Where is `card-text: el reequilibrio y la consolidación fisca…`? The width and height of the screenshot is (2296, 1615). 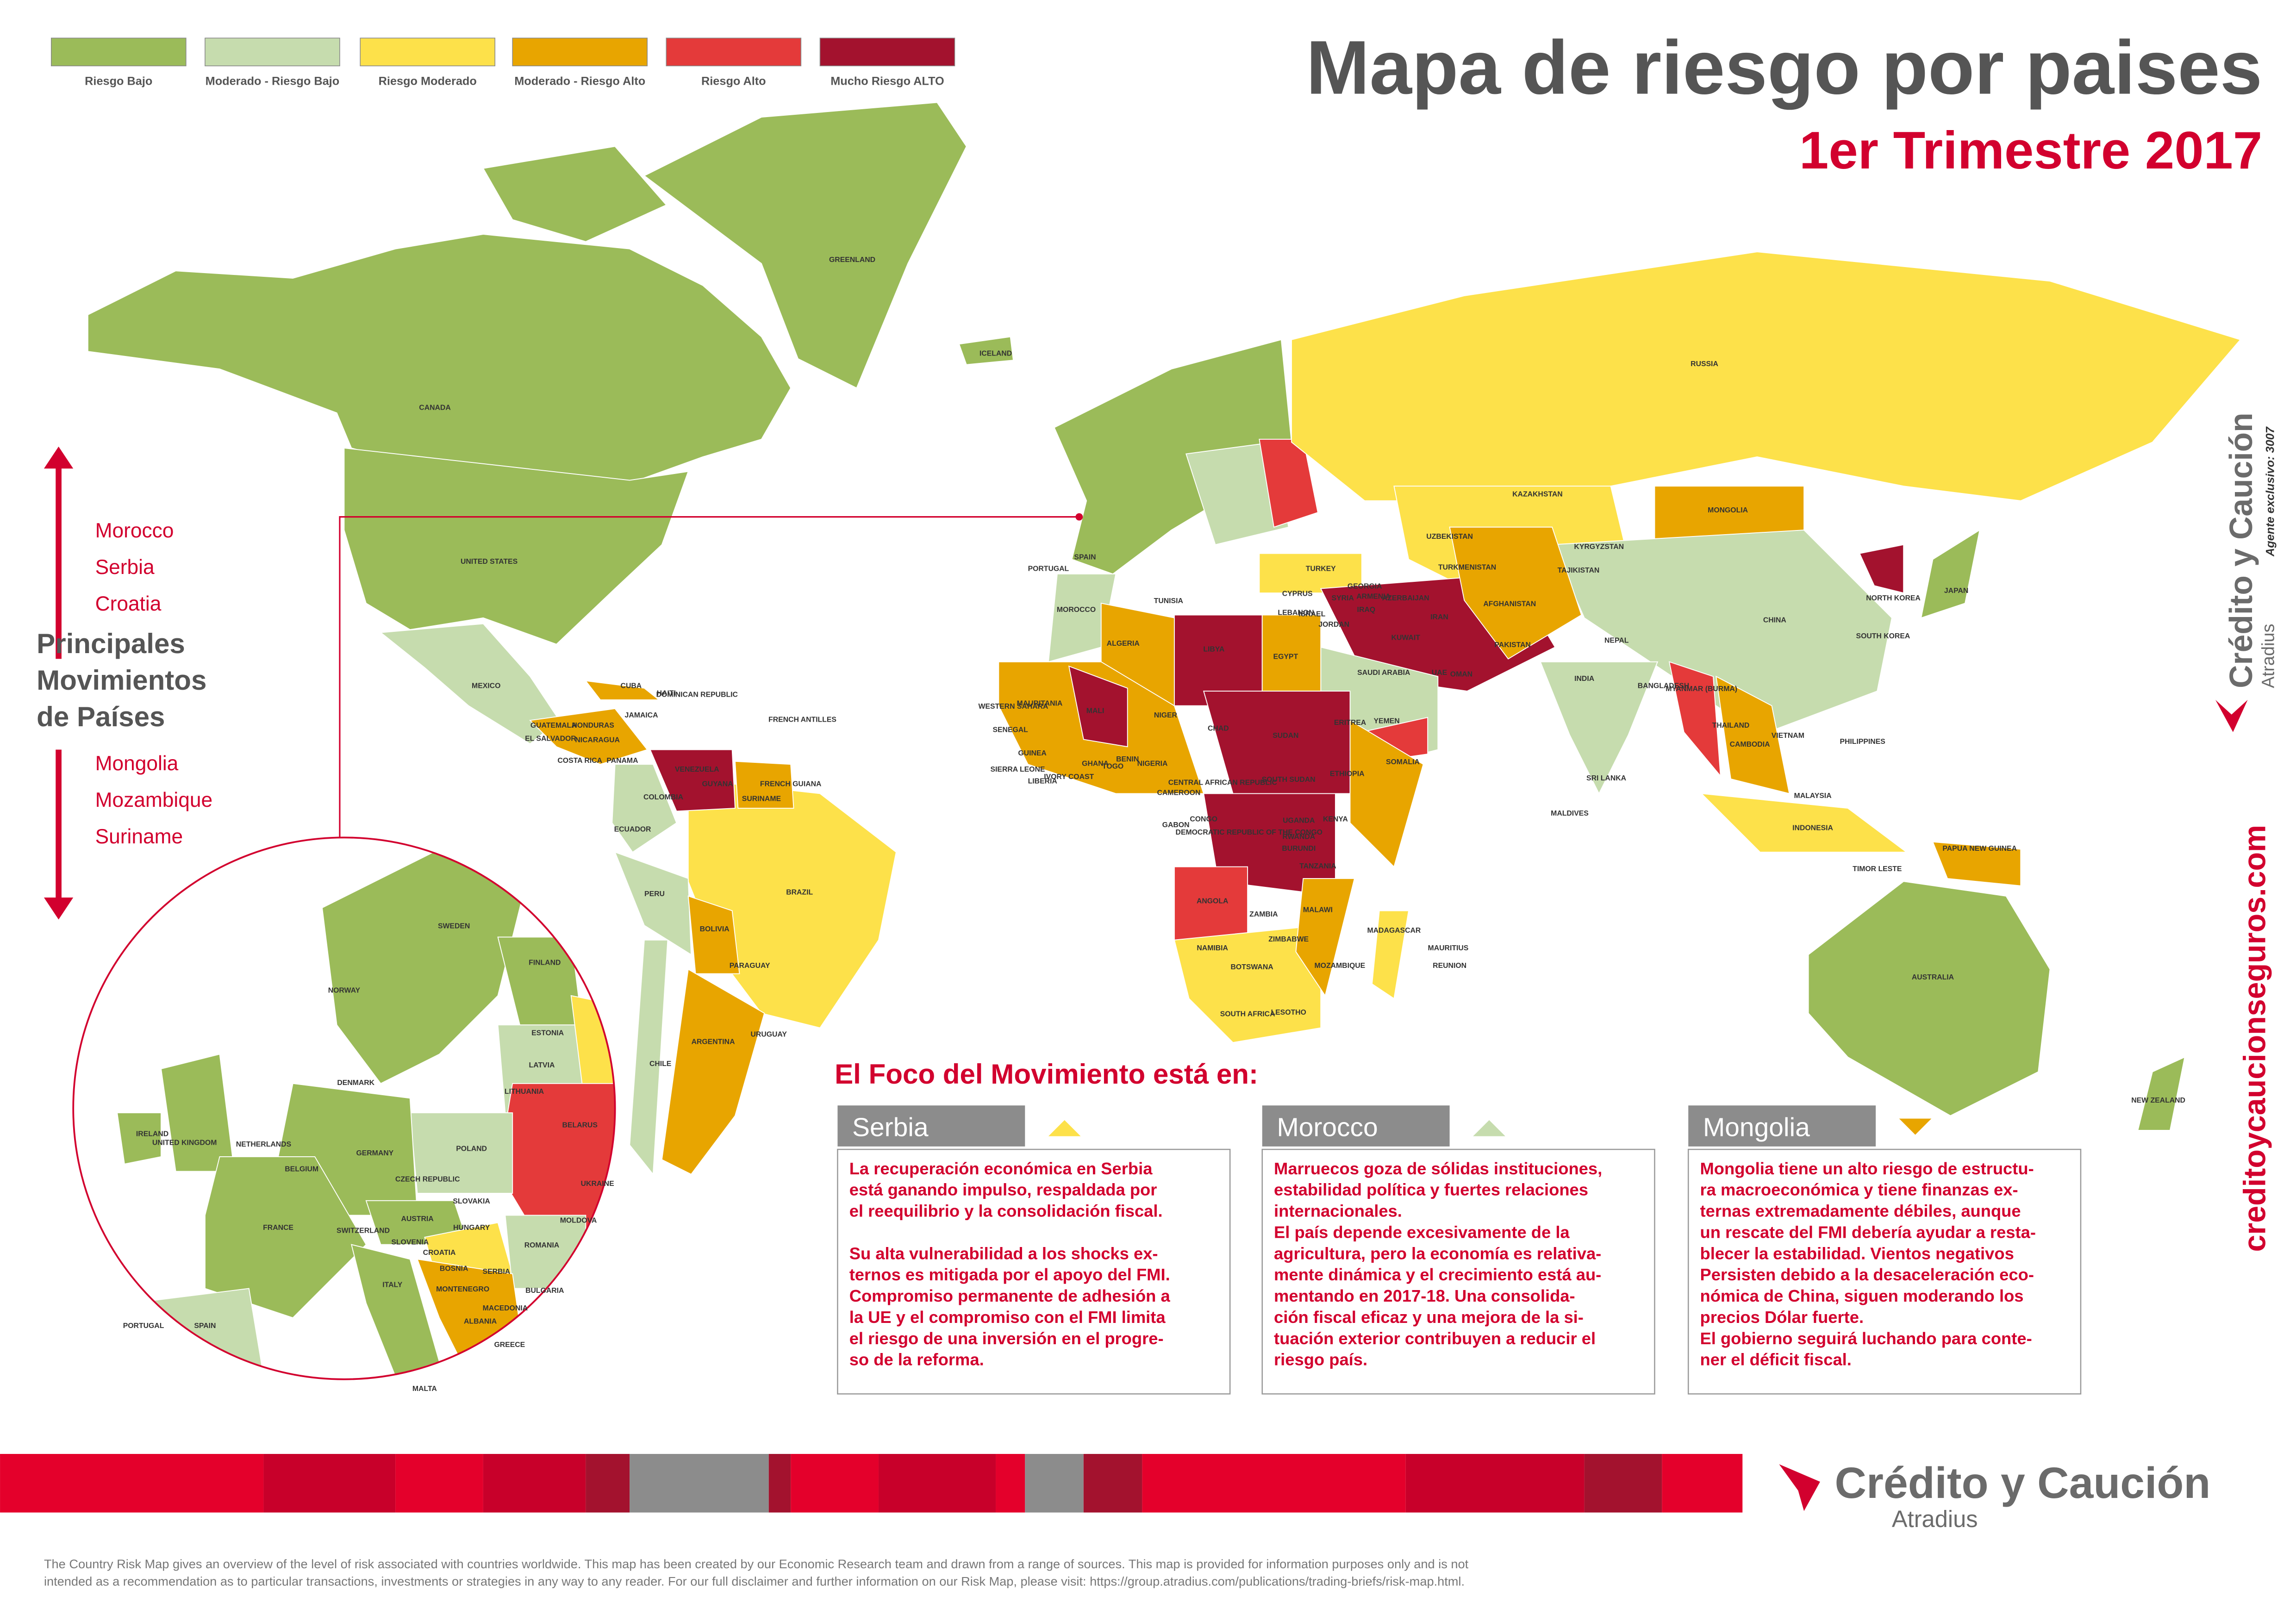
card-text: el reequilibrio y la consolidación fisca… is located at coordinates (1006, 1211).